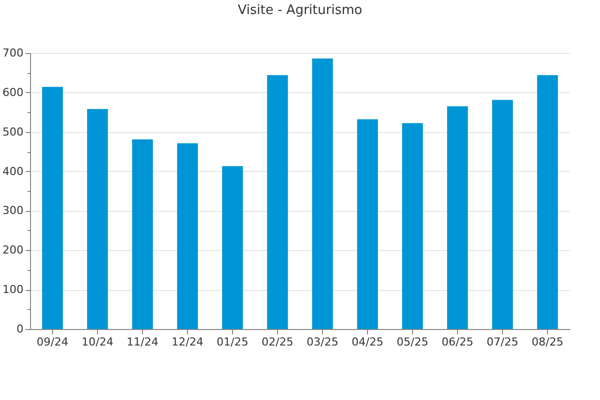 This screenshot has width=600, height=400. What do you see at coordinates (13, 53) in the screenshot?
I see `y-tick-label: 700` at bounding box center [13, 53].